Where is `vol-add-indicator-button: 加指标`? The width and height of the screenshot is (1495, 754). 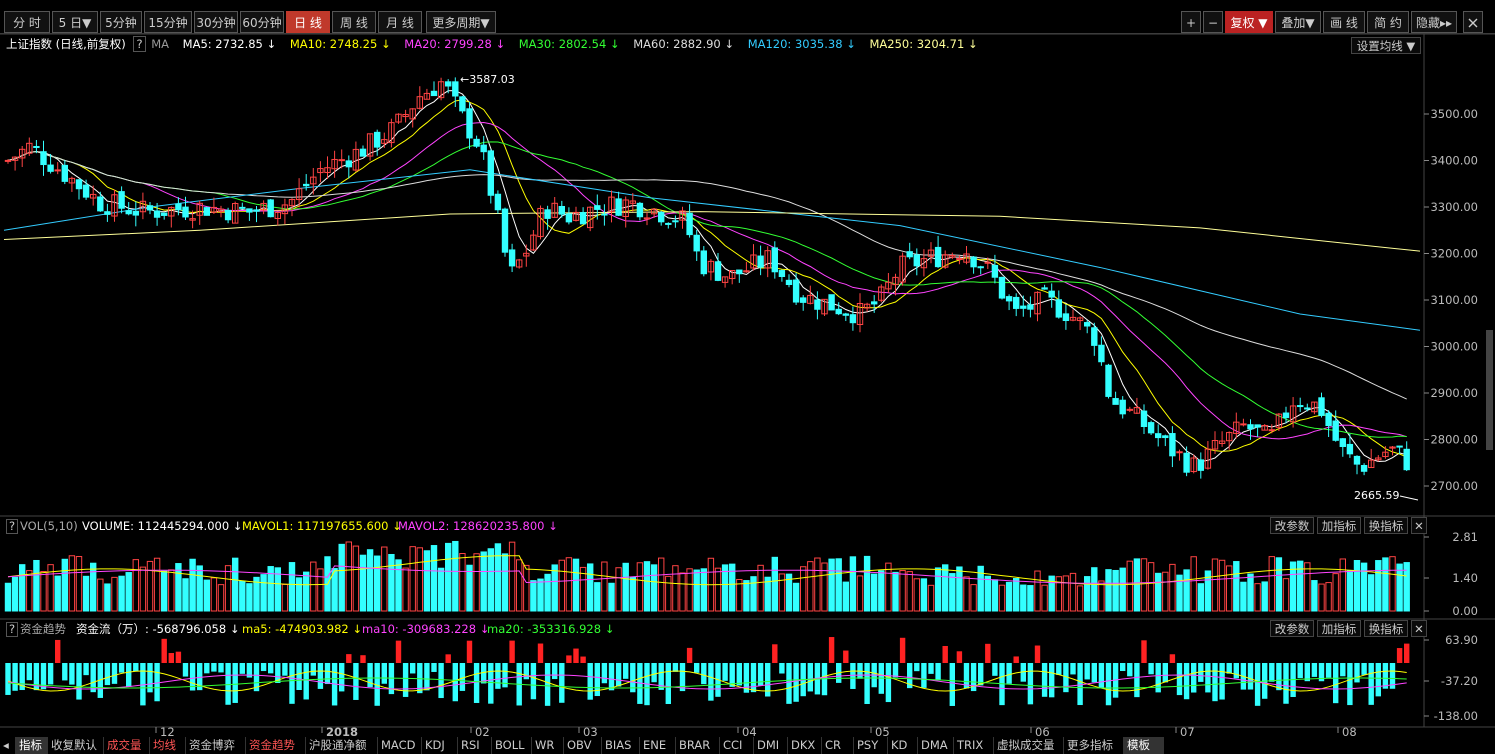 vol-add-indicator-button: 加指标 is located at coordinates (1339, 525).